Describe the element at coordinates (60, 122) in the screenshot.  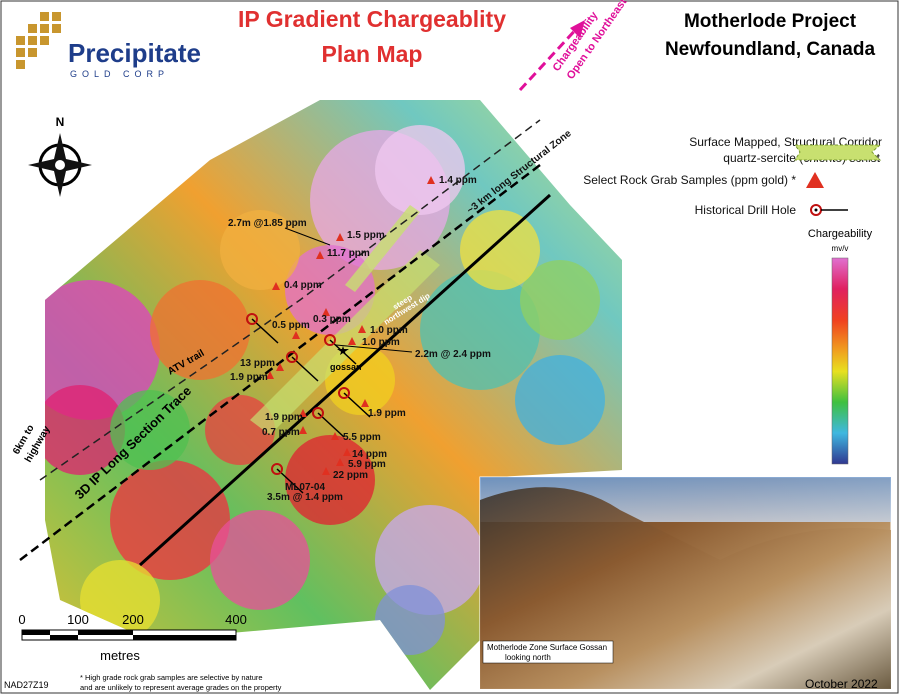
I see `north: N` at that location.